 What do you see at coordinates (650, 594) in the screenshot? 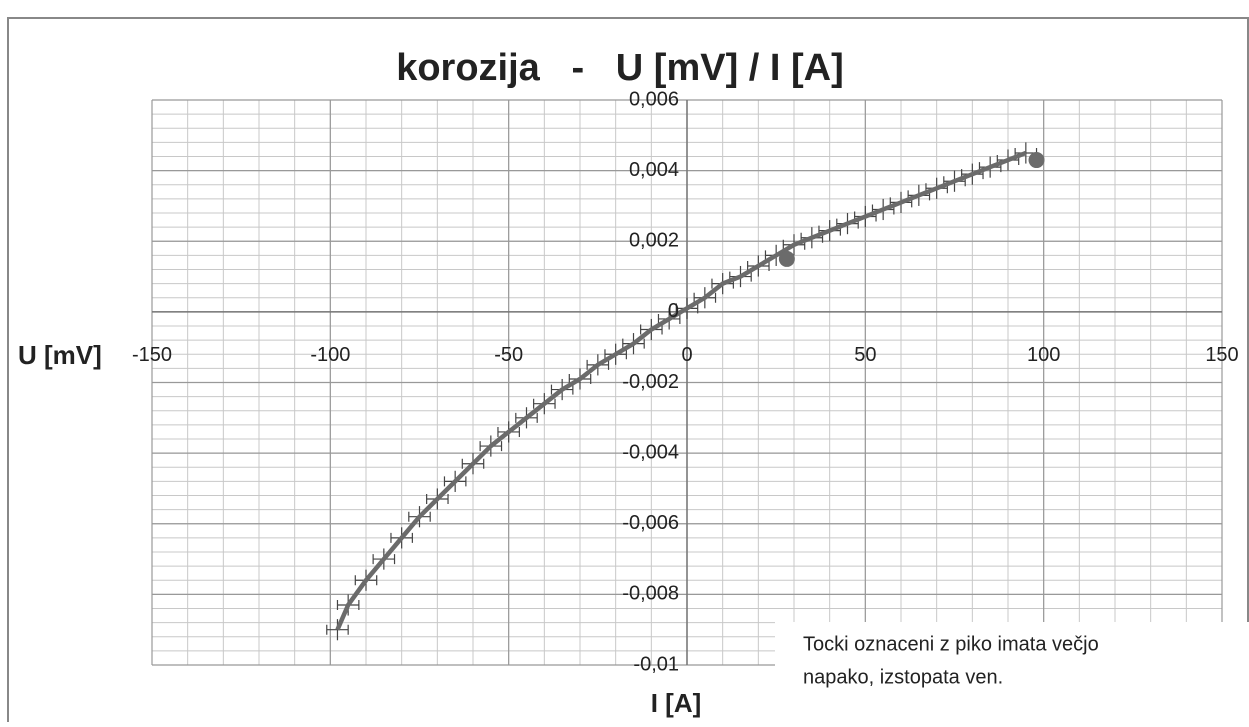
I see `y-tick-label: -0,008` at bounding box center [650, 594].